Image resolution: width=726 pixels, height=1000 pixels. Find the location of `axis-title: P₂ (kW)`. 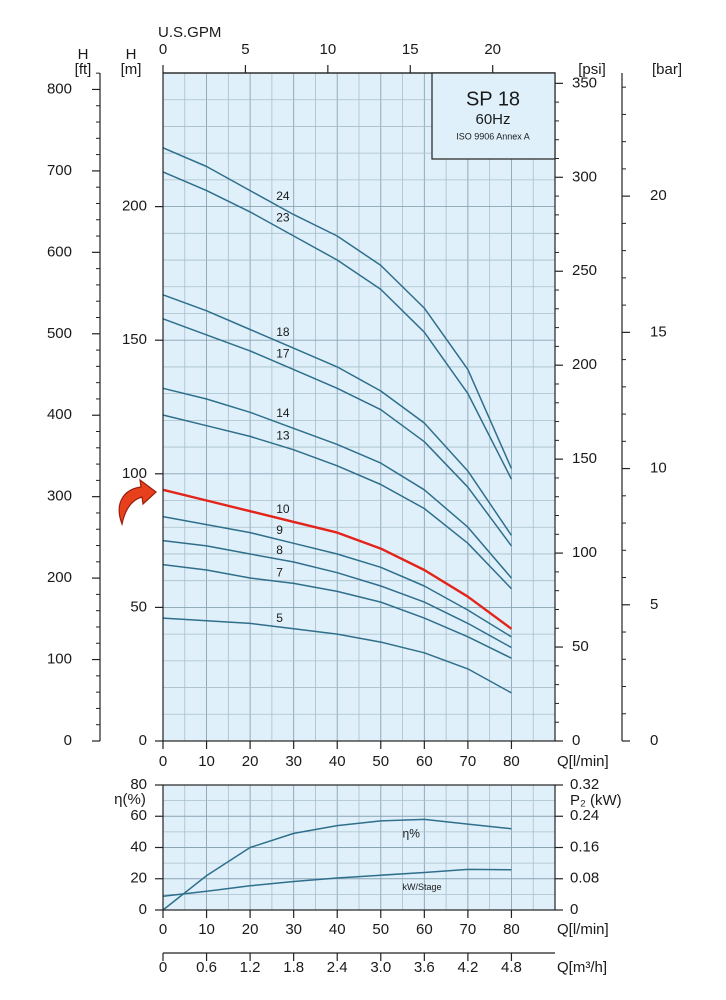

axis-title: P₂ (kW) is located at coordinates (596, 800).